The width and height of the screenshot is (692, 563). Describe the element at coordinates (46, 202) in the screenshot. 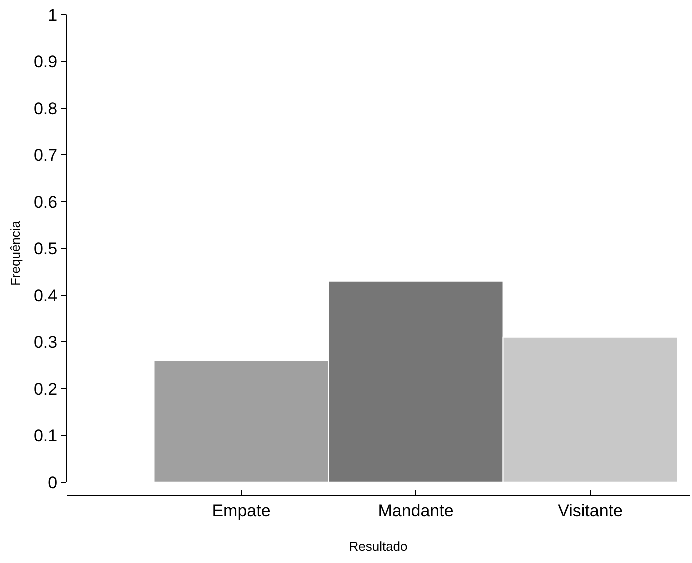

I see `y-tick-label: 0.6` at that location.